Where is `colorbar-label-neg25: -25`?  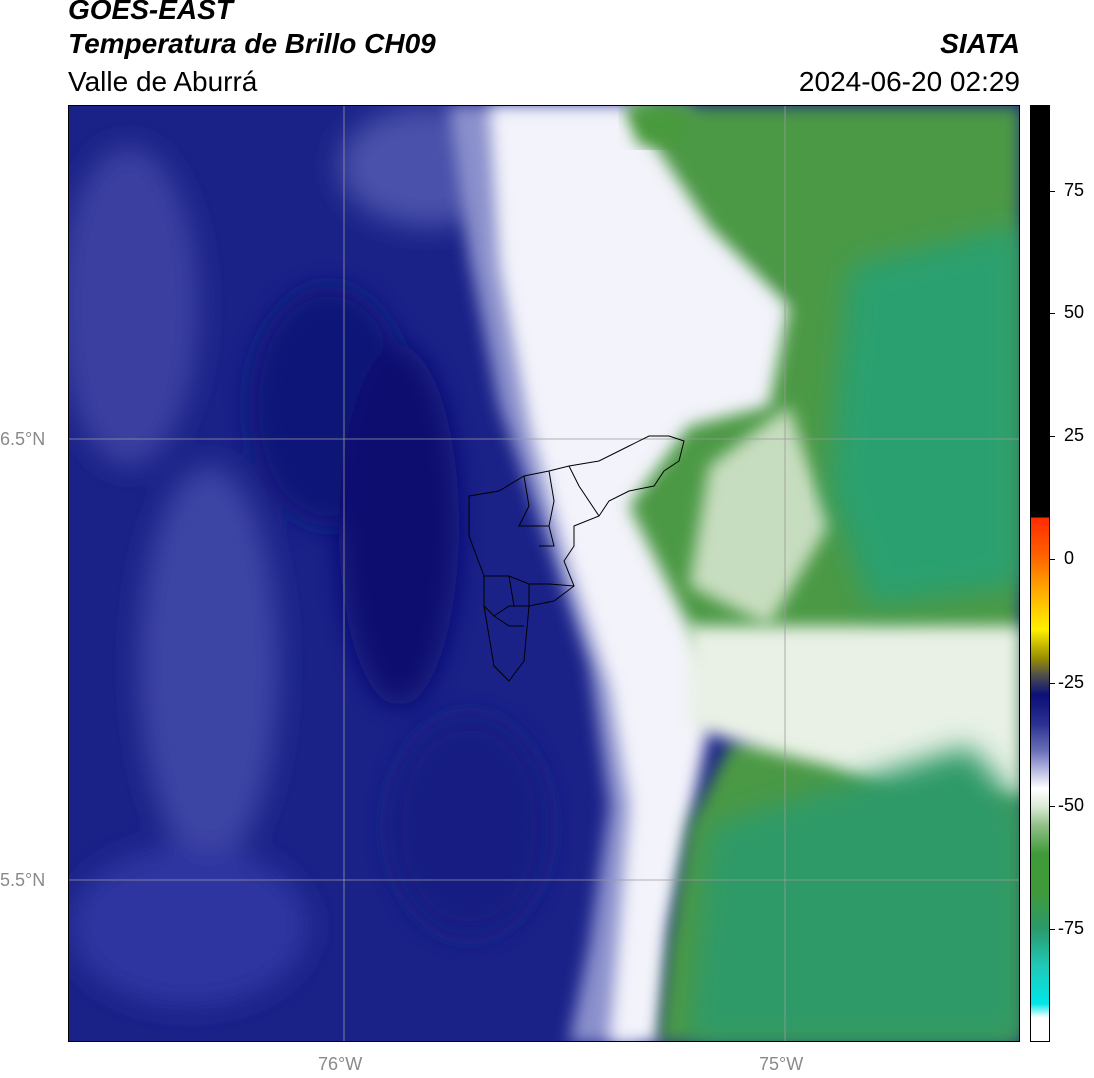 colorbar-label-neg25: -25 is located at coordinates (1071, 682).